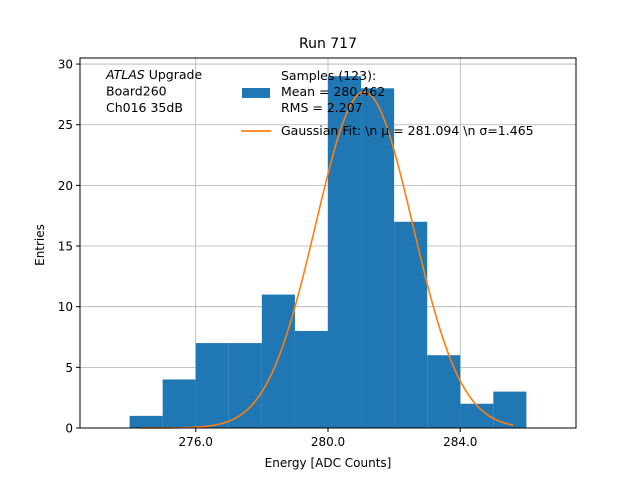  I want to click on legend-label-fit: Gaussian Fit: \n μ = 281.094 \n σ=1.465, so click(407, 130).